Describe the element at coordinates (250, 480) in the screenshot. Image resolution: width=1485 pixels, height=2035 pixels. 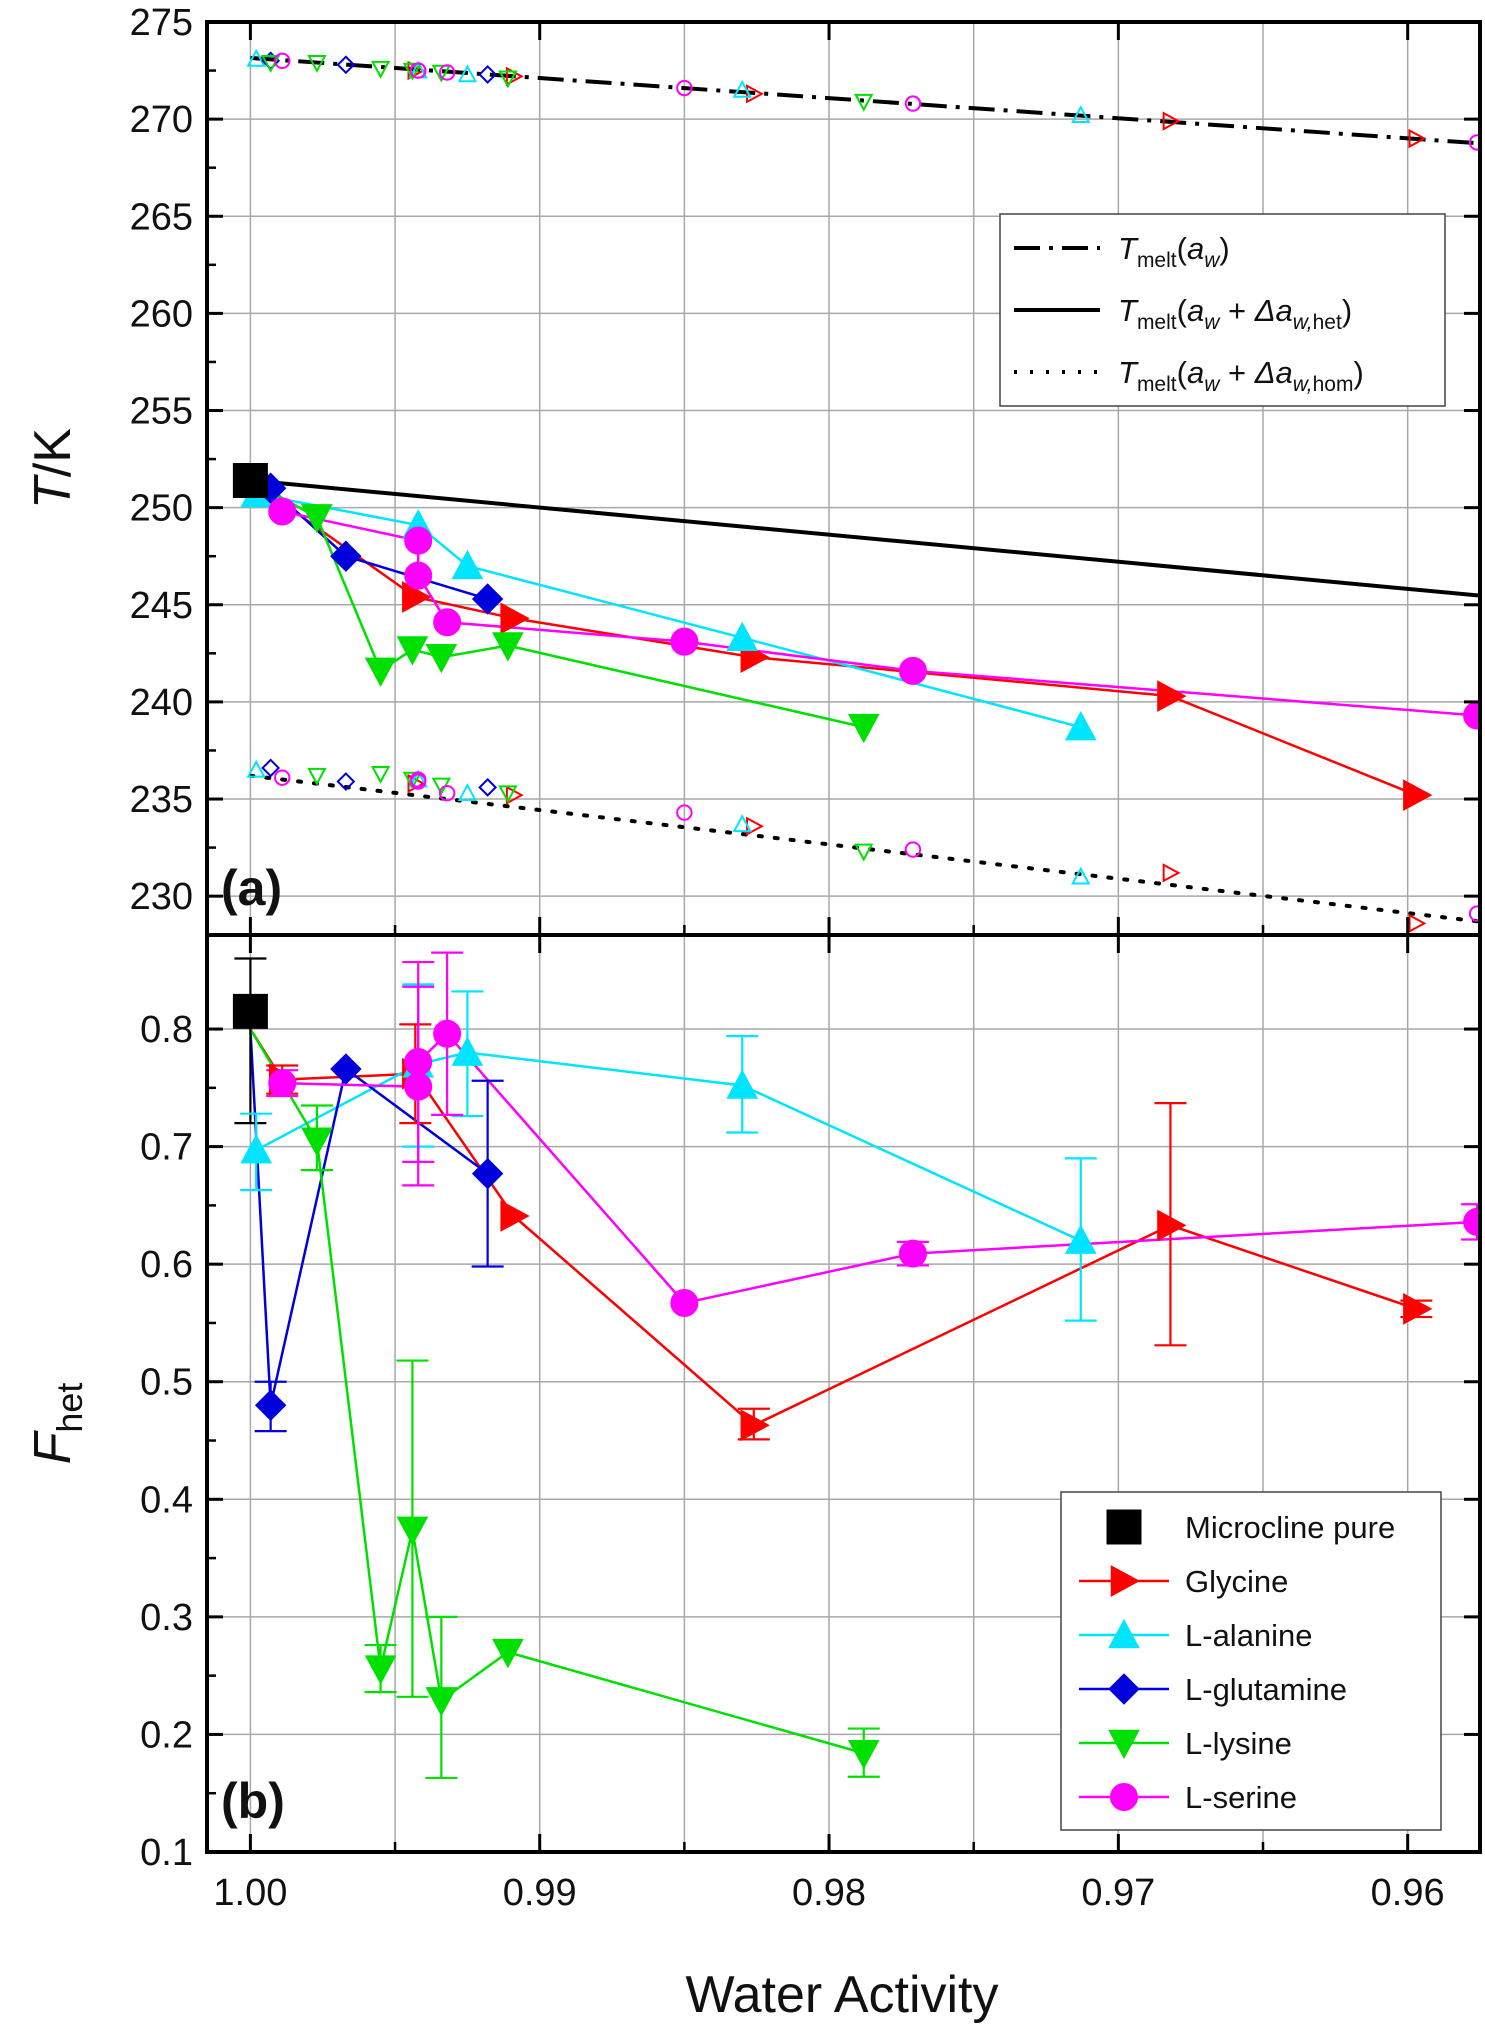
I see `data-point-microcline` at that location.